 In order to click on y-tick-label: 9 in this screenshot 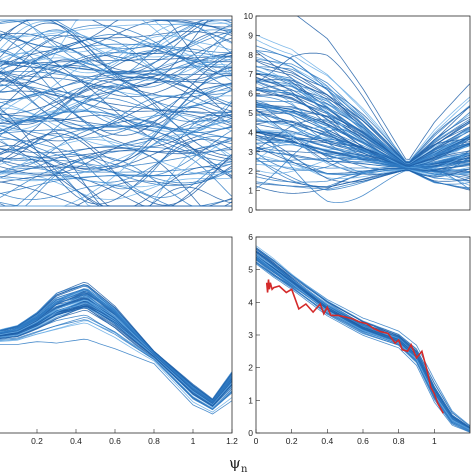, I will do `click(250, 35)`.